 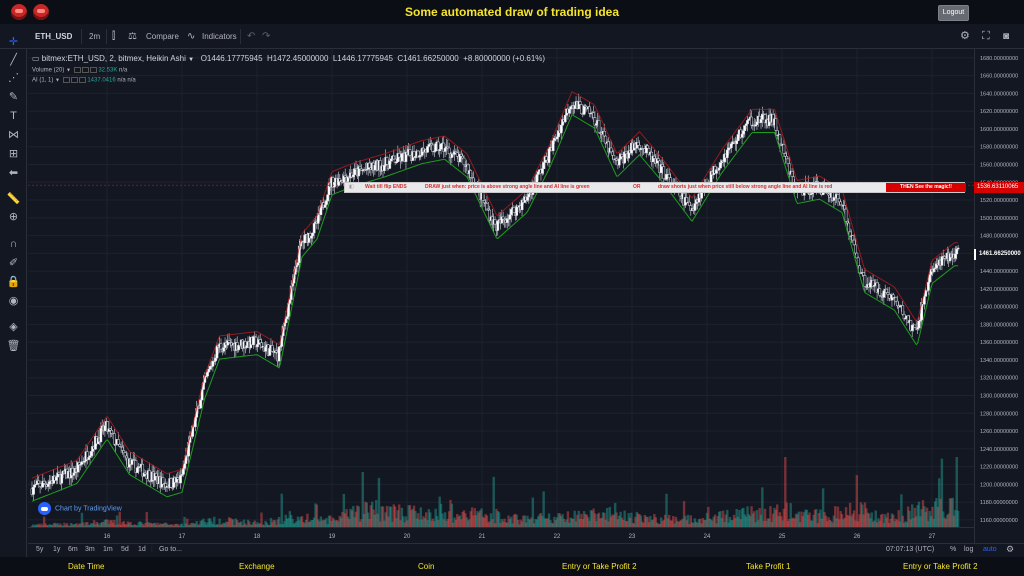 I want to click on camera-icon: ◙, so click(x=1006, y=36).